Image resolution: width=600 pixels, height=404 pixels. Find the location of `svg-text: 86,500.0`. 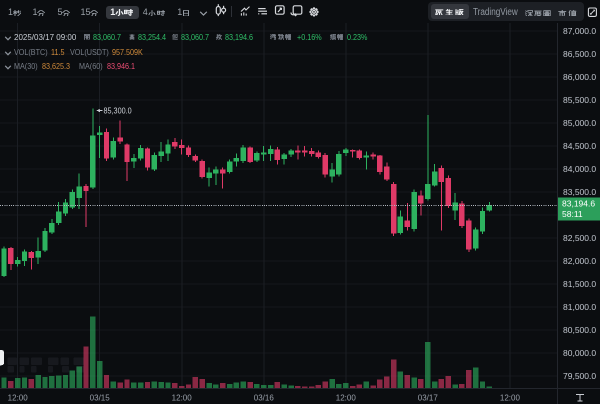

svg-text: 86,500.0 is located at coordinates (579, 54).